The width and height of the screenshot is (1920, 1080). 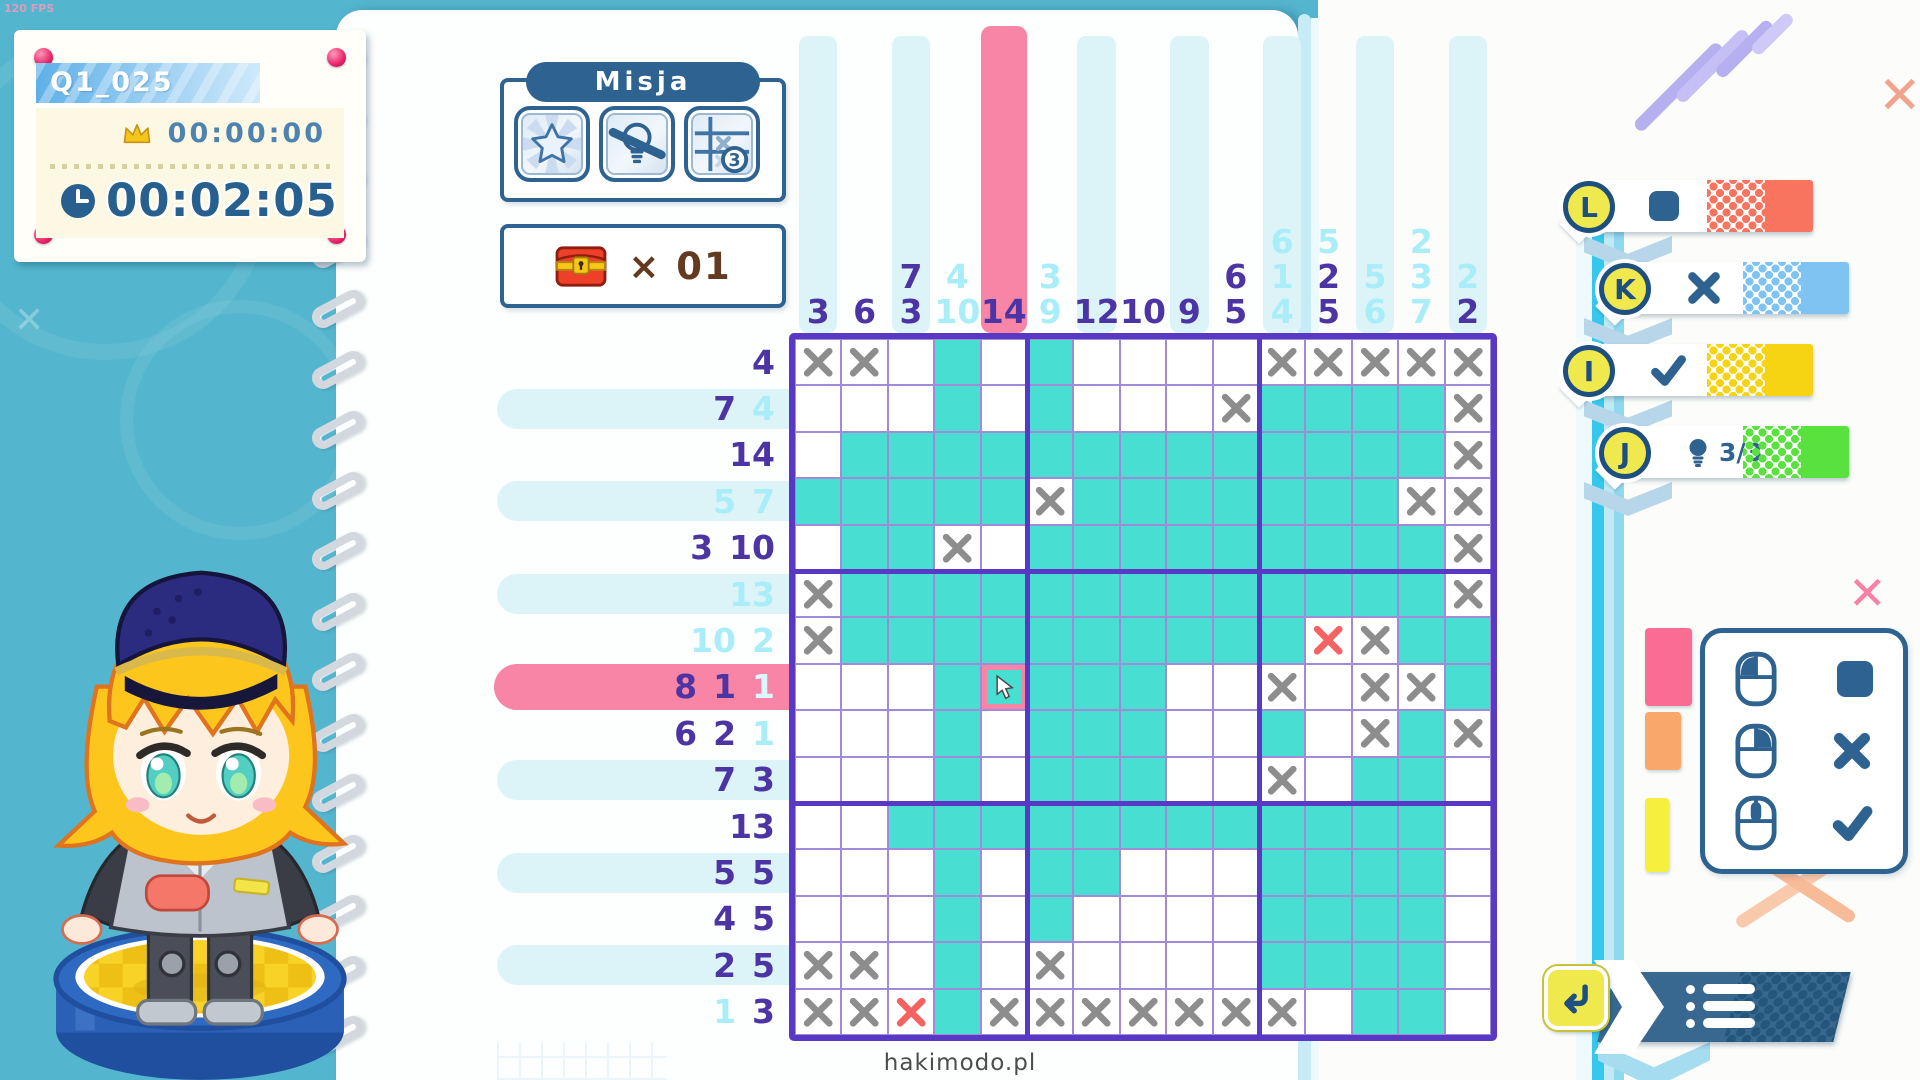 I want to click on cell-r8-c14, so click(x=1421, y=687).